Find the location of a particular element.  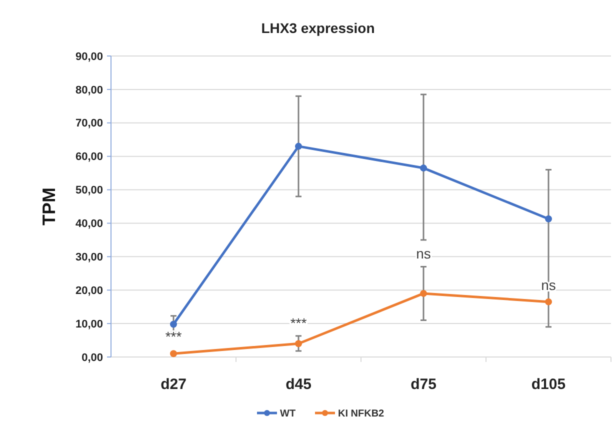

y-tick-label: 70,00 is located at coordinates (89, 124).